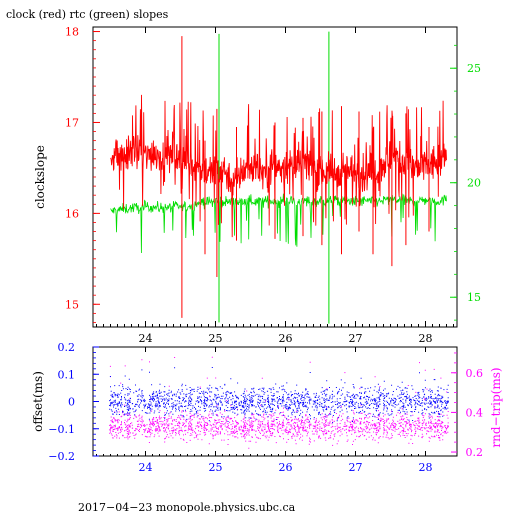  What do you see at coordinates (87, 14) in the screenshot?
I see `chart-title: clock (red) rtc (green) slopes` at bounding box center [87, 14].